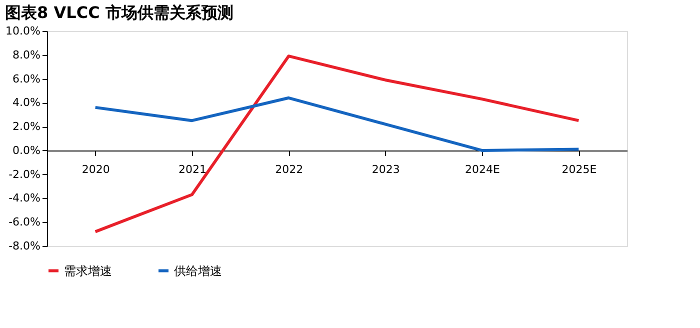 Image resolution: width=700 pixels, height=328 pixels. Describe the element at coordinates (192, 169) in the screenshot. I see `x-tick-label: 2021` at that location.